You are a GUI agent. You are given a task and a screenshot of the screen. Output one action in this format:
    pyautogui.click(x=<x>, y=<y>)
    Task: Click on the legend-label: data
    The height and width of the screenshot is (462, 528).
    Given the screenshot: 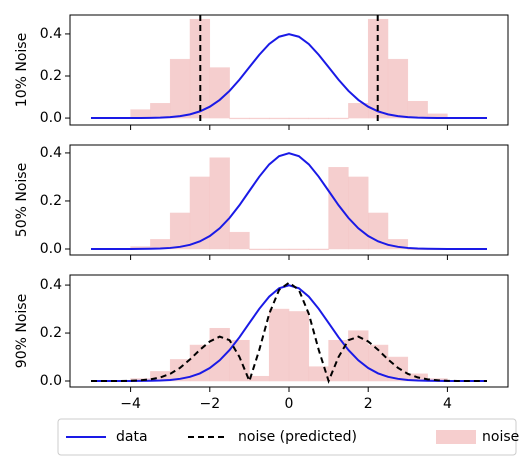 What is the action you would take?
    pyautogui.click(x=132, y=437)
    